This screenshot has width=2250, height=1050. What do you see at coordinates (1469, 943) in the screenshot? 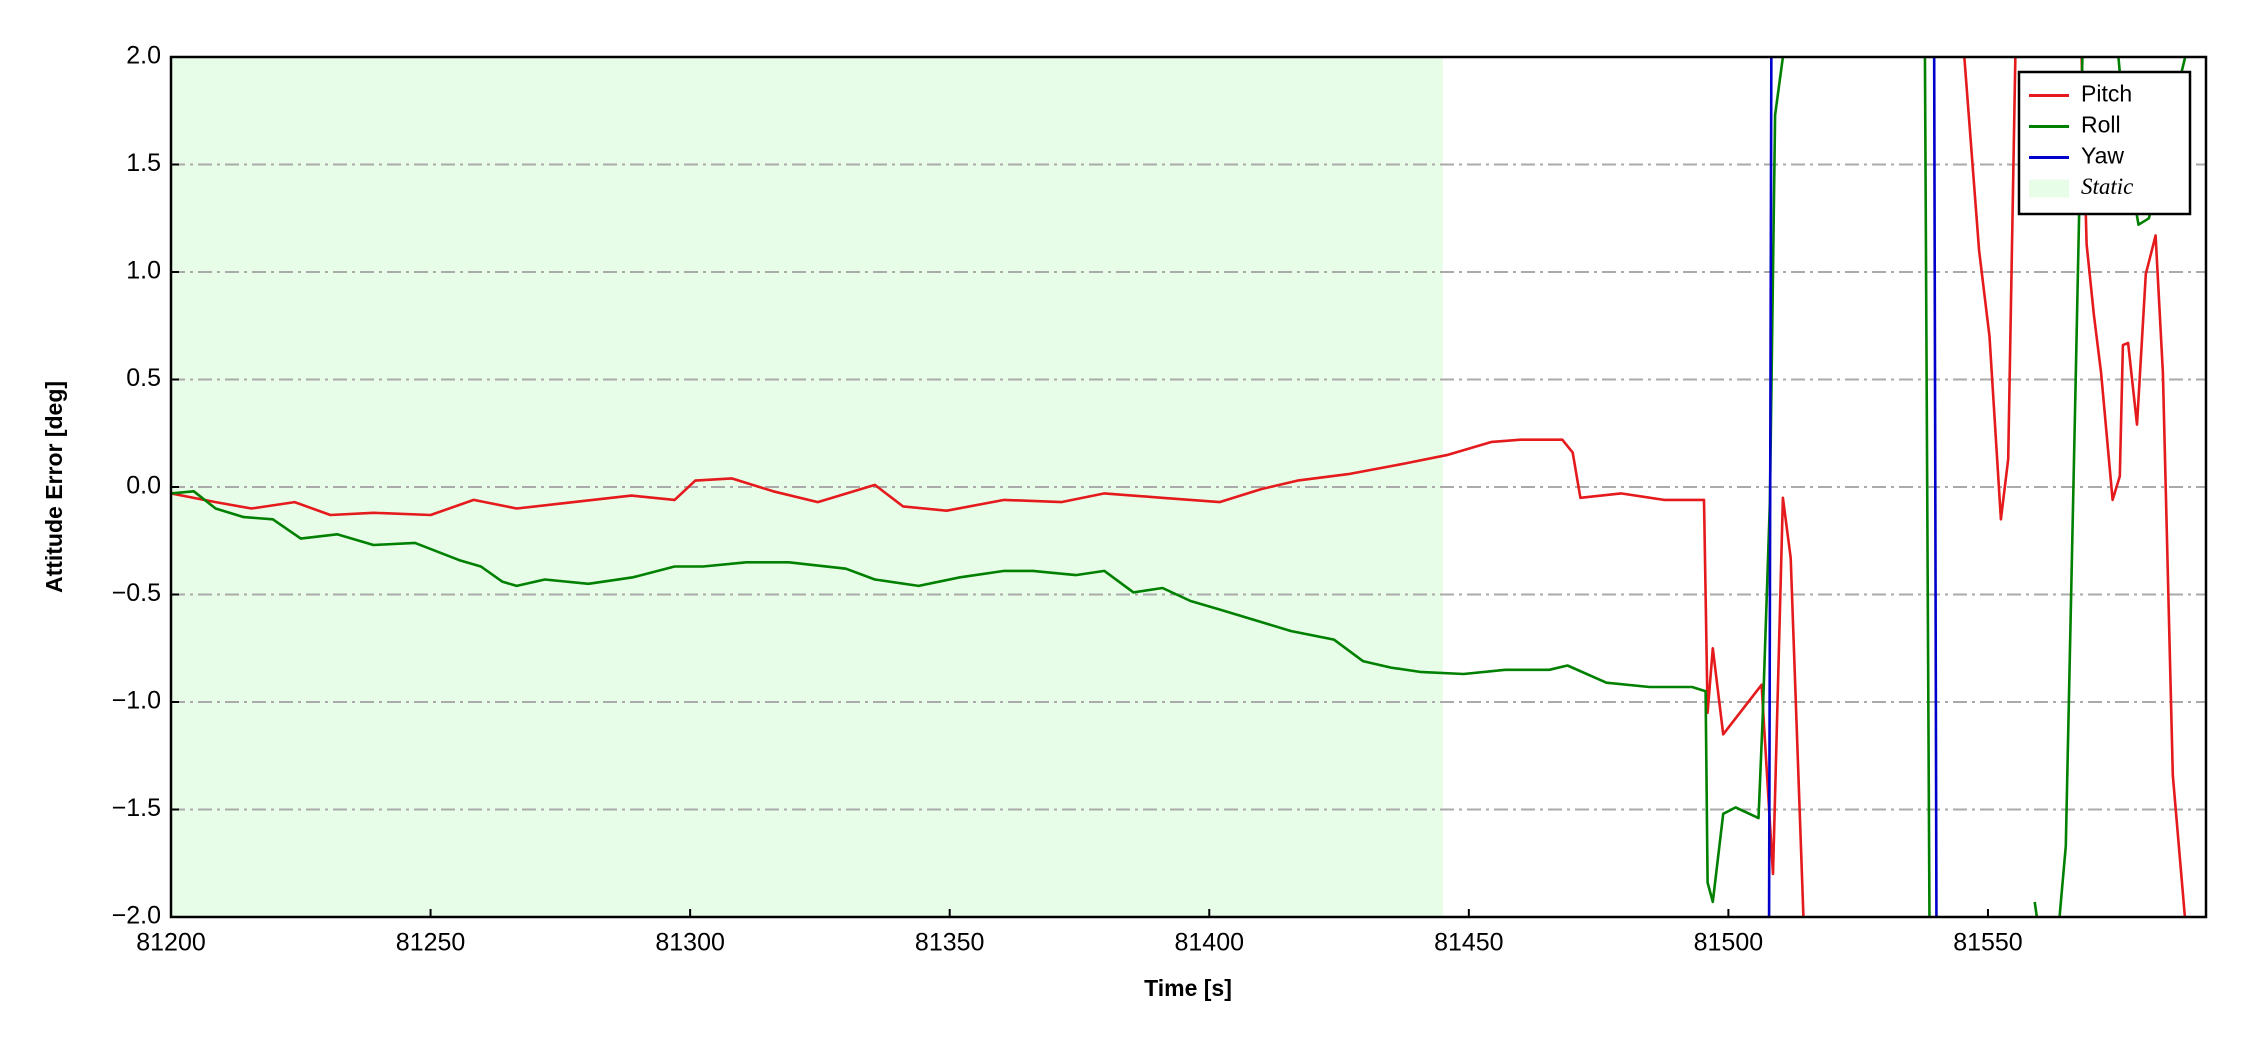
I see `x-tick-label: 81450` at bounding box center [1469, 943].